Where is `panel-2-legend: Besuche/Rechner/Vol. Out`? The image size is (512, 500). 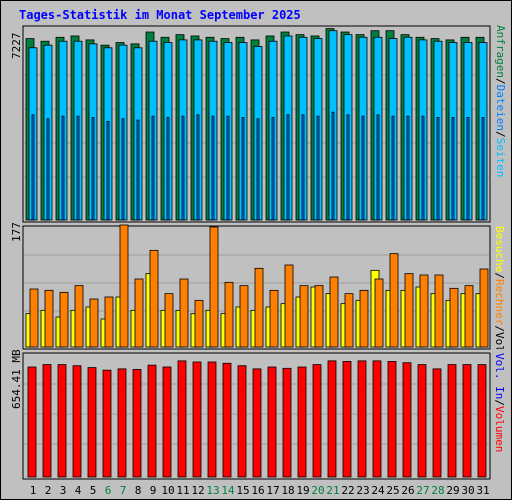 panel-2-legend: Besuche/Rechner/Vol. Out is located at coordinates (501, 287).